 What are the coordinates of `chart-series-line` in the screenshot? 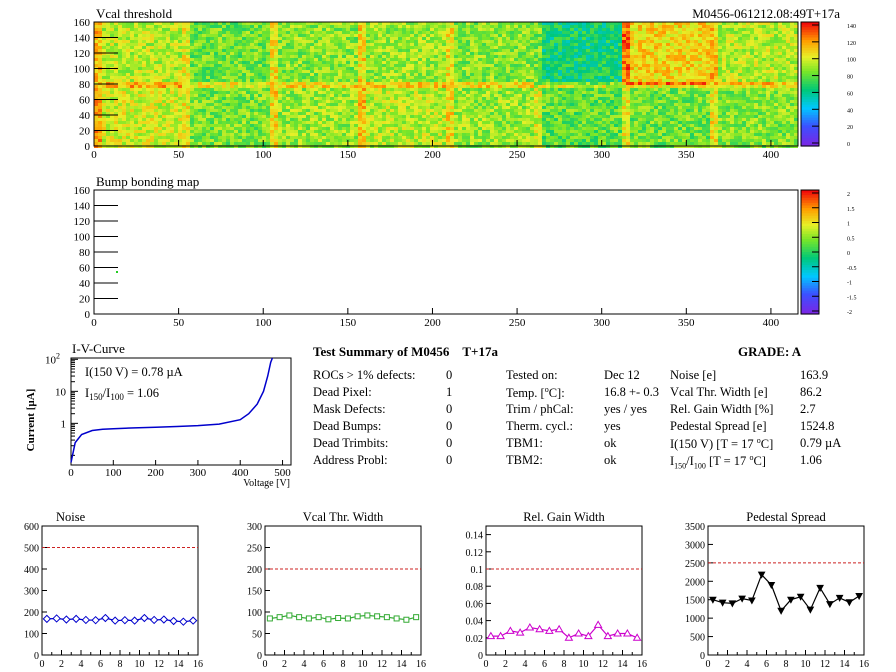 It's located at (786, 592).